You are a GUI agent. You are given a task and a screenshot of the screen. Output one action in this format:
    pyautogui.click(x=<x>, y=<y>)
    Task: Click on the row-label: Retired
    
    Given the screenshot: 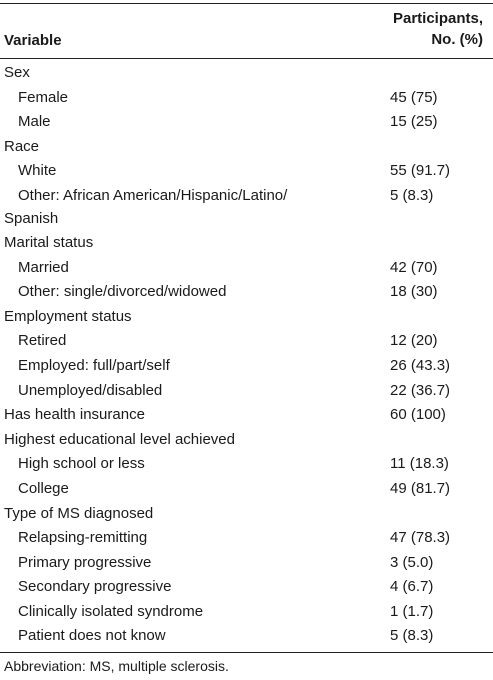 What is the action you would take?
    pyautogui.click(x=42, y=341)
    